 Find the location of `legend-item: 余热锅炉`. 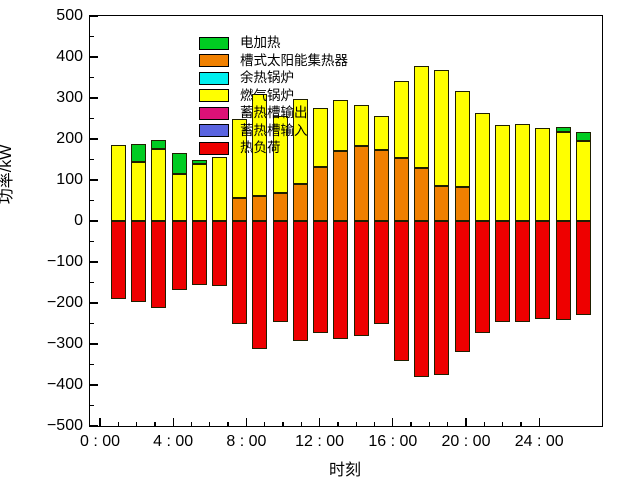

legend-item: 余热锅炉 is located at coordinates (273, 78).